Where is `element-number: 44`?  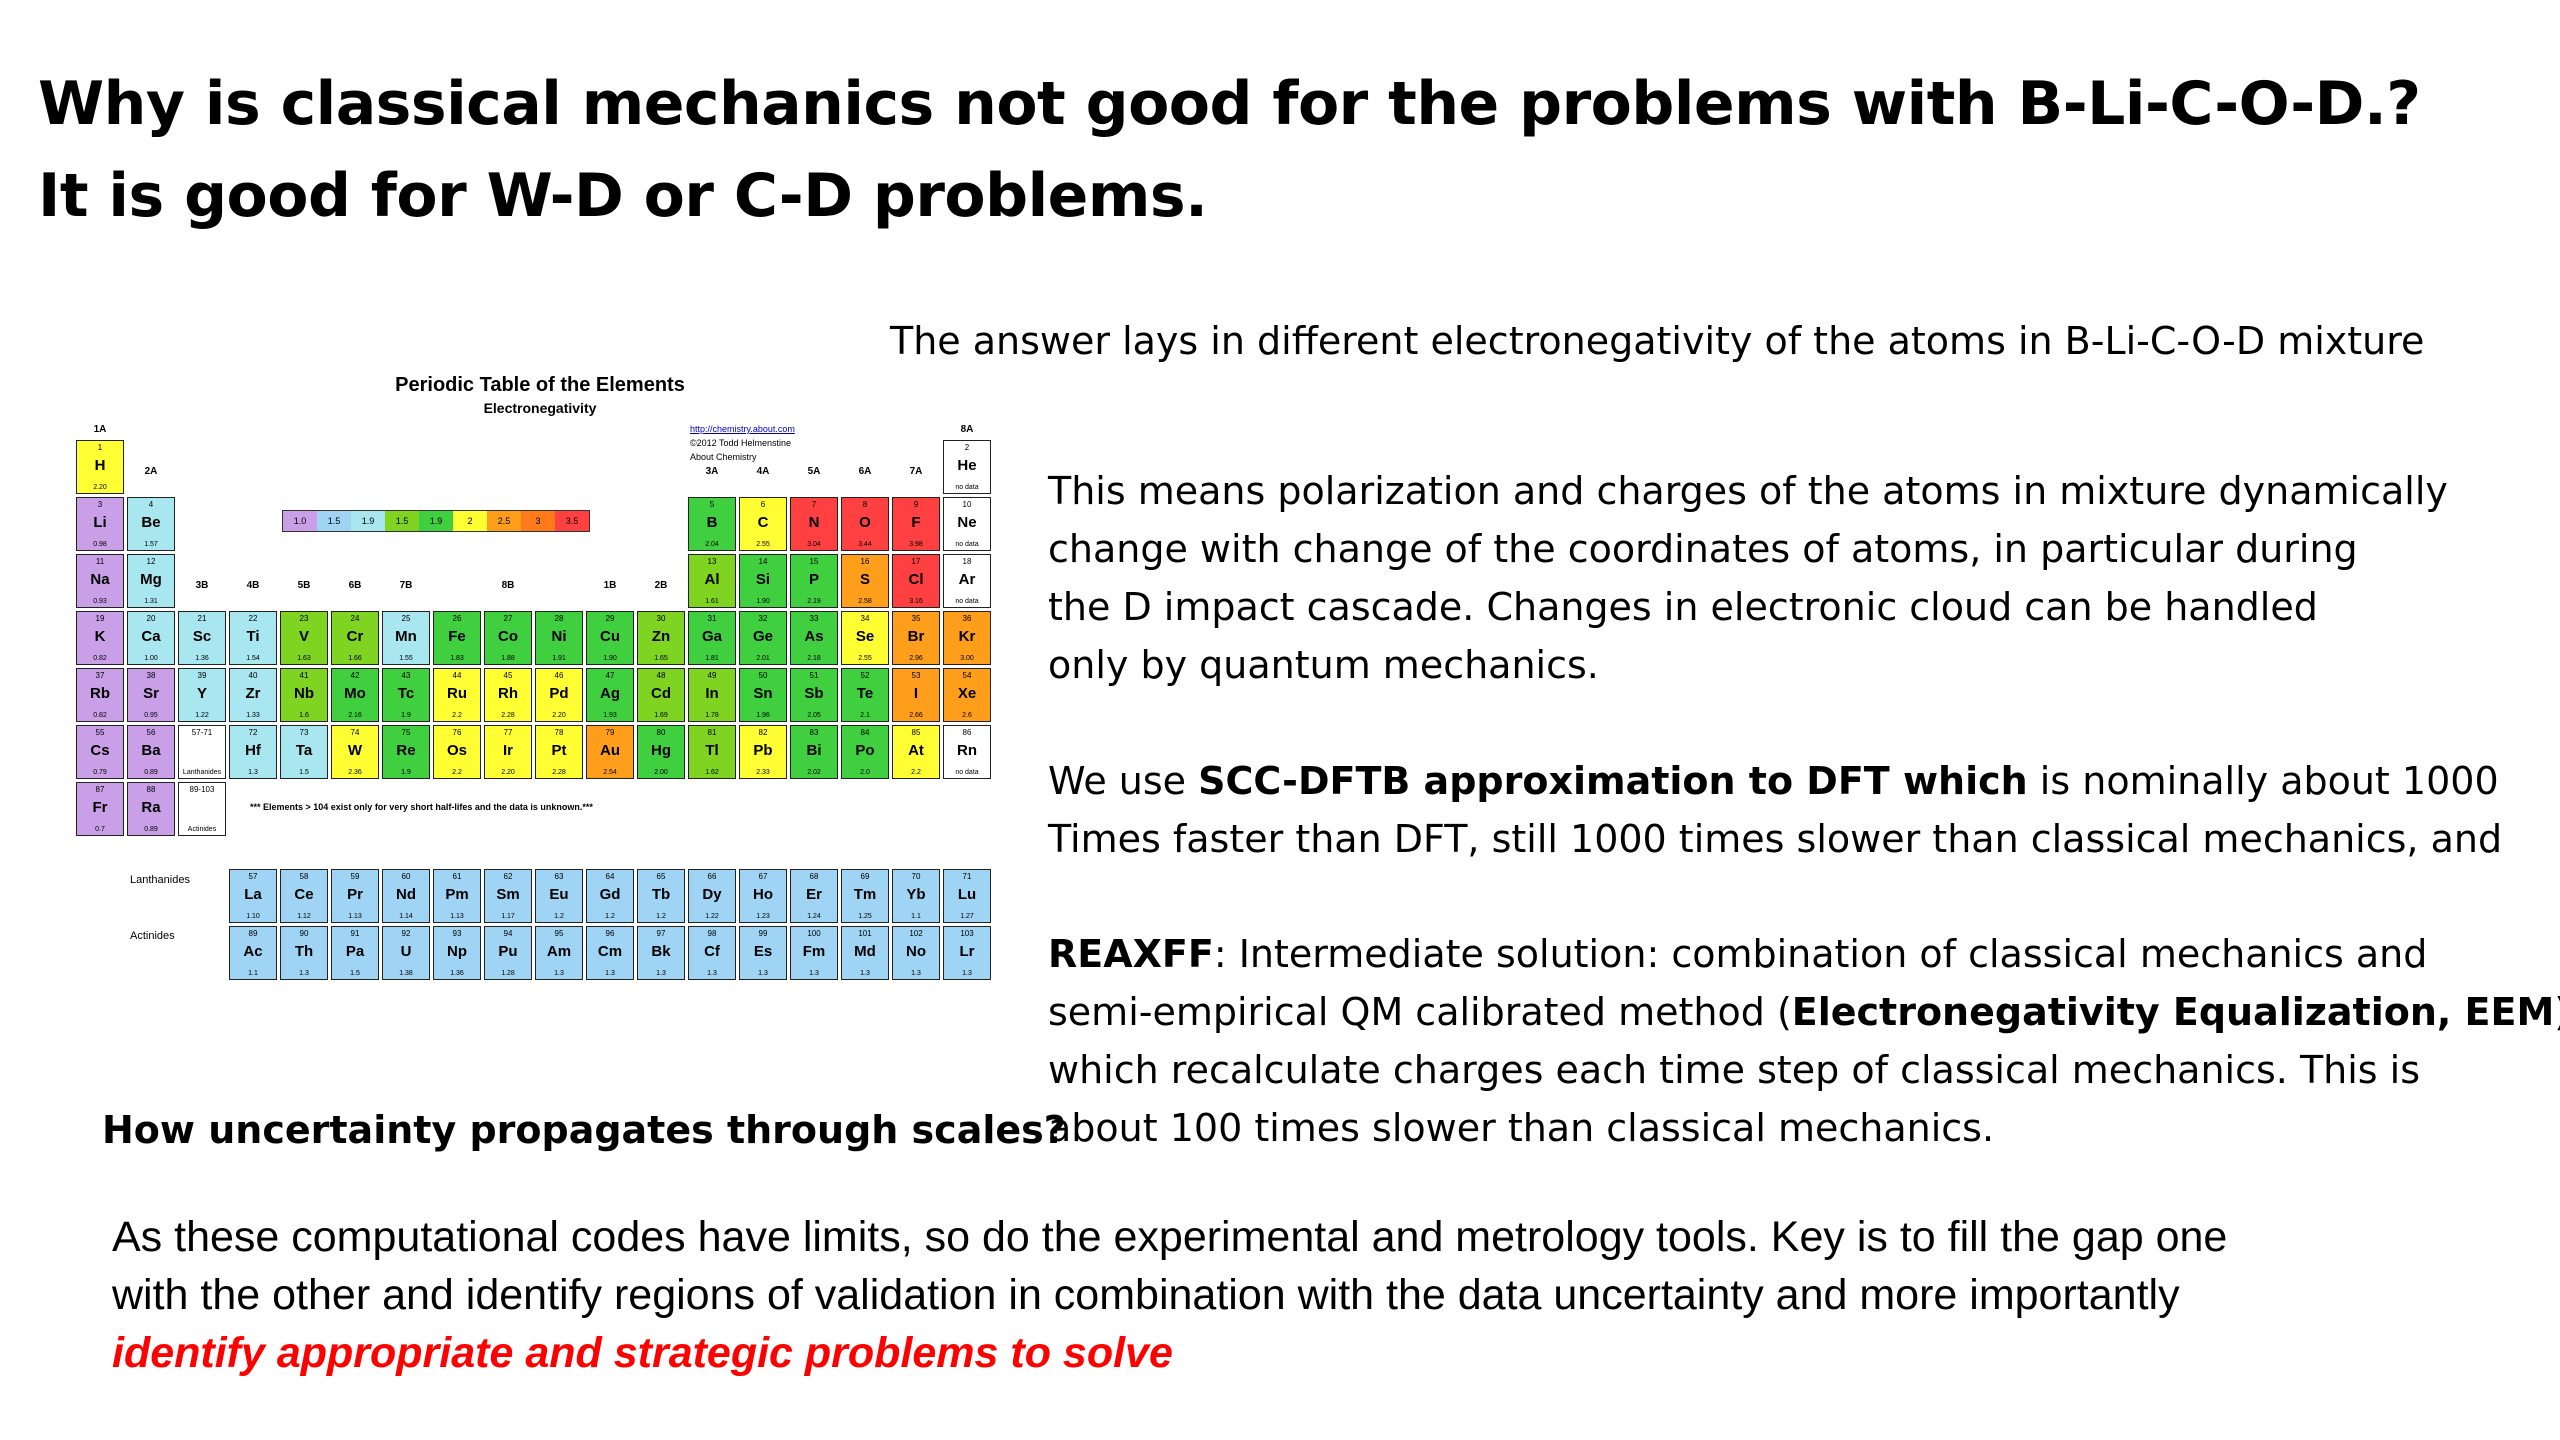
element-number: 44 is located at coordinates (457, 675).